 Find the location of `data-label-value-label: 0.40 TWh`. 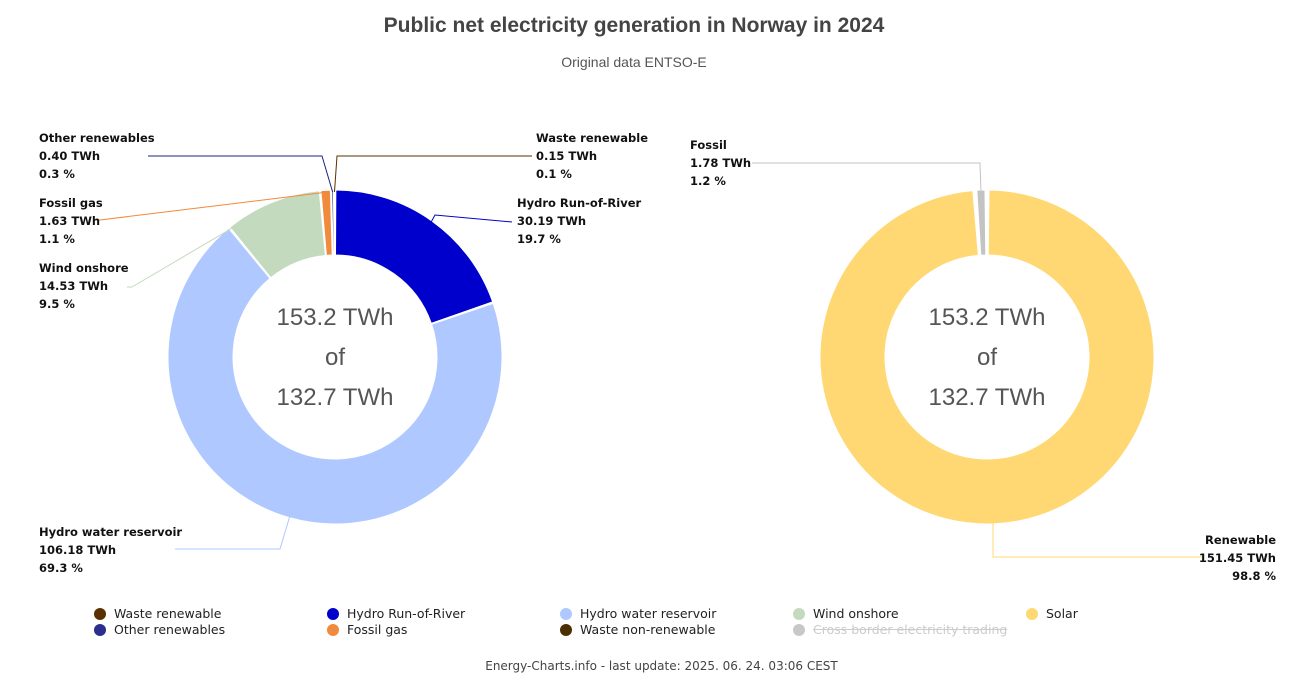

data-label-value-label: 0.40 TWh is located at coordinates (69, 156).